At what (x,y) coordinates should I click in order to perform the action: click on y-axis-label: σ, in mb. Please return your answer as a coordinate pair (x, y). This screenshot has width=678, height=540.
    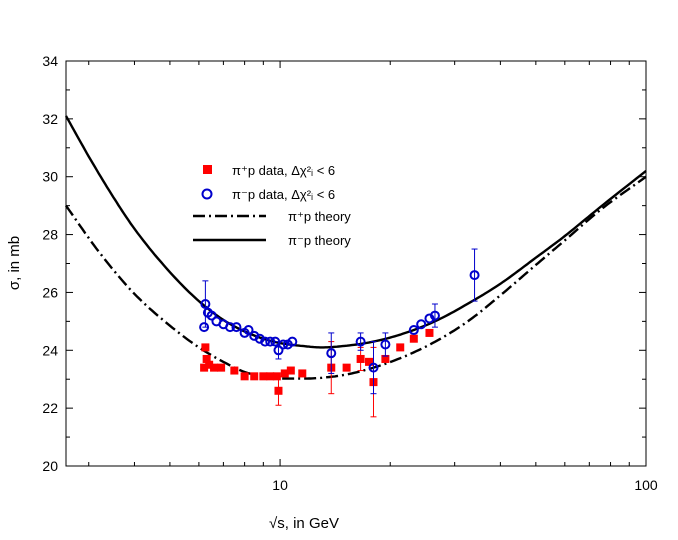
    Looking at the image, I should click on (14, 263).